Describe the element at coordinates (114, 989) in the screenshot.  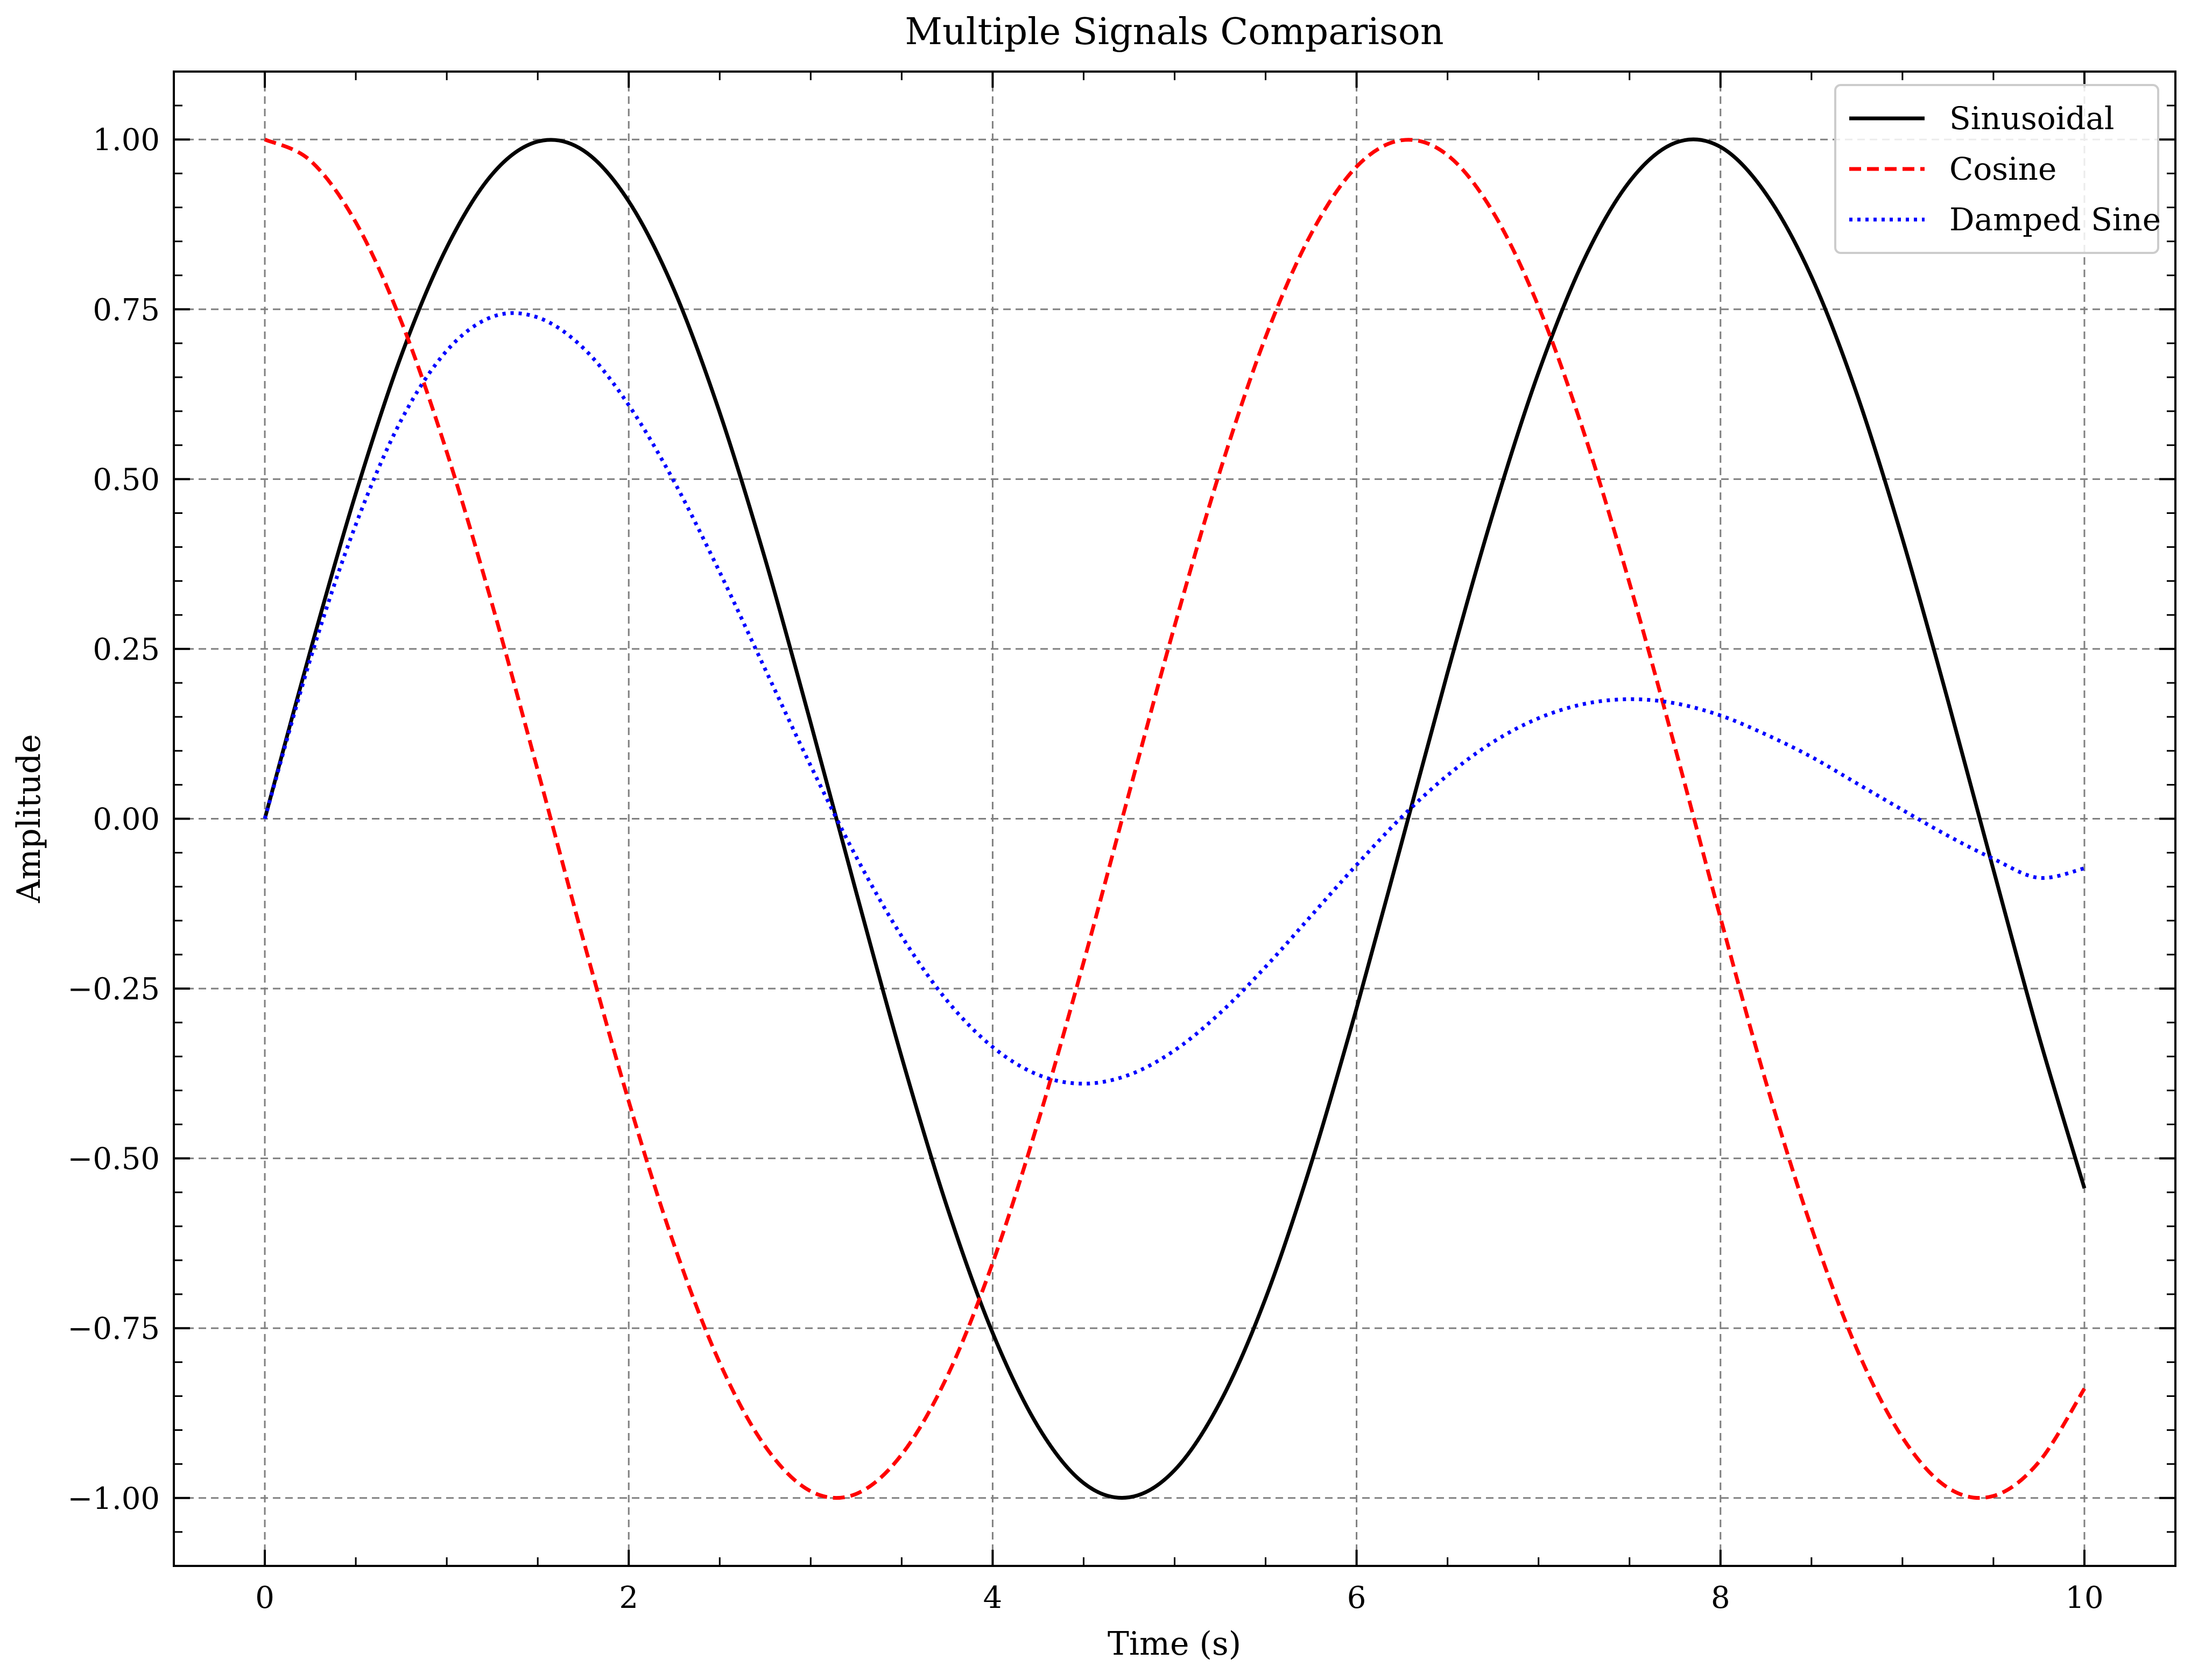
I see `y-tick-label: −0.25` at that location.